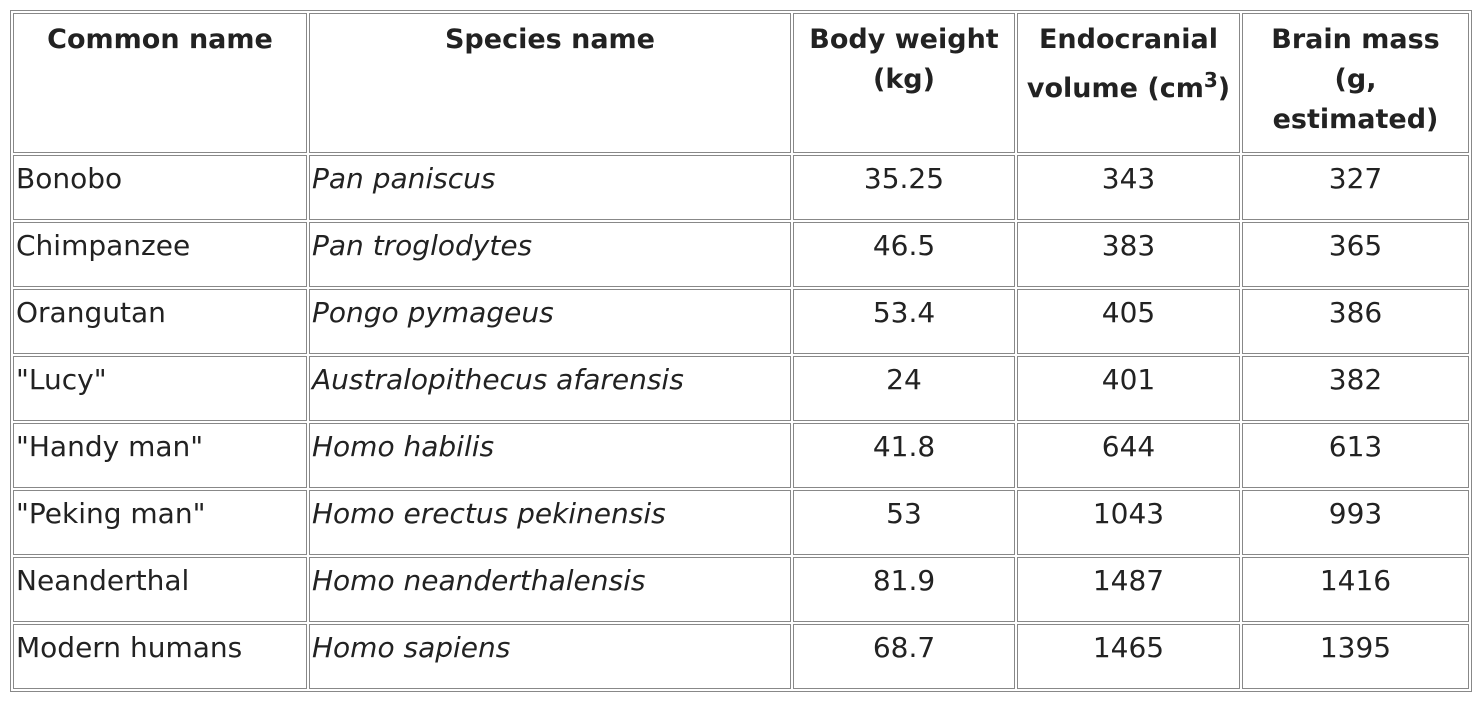  Describe the element at coordinates (1210, 80) in the screenshot. I see `header-superscript: 3` at that location.